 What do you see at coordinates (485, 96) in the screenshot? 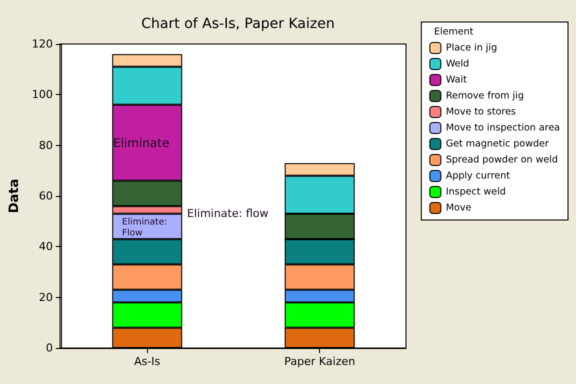
I see `legend-label: Remove from jig` at bounding box center [485, 96].